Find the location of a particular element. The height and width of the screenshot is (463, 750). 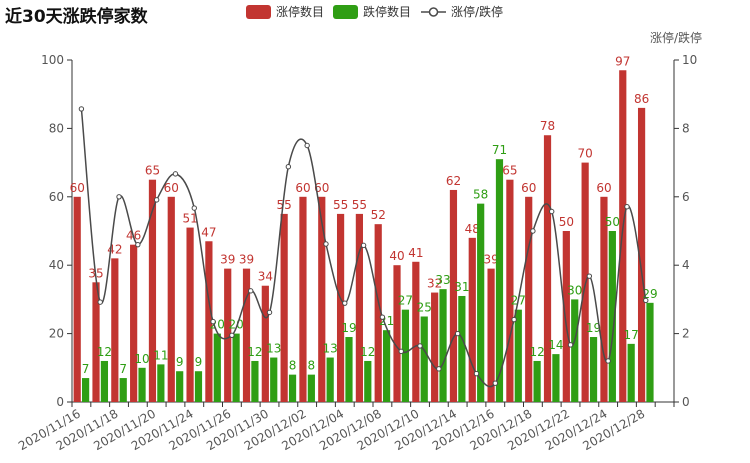

bar-label-limit-up: 52 is located at coordinates (378, 215).